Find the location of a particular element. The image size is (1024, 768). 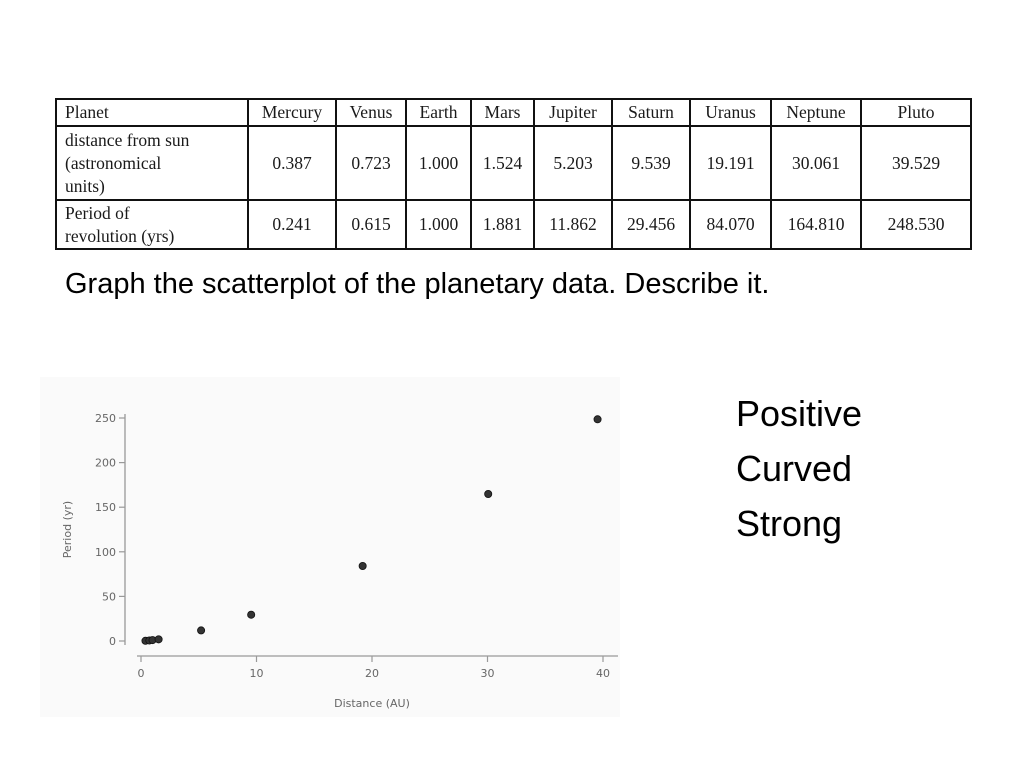

table-header-cell: Uranus is located at coordinates (730, 112).